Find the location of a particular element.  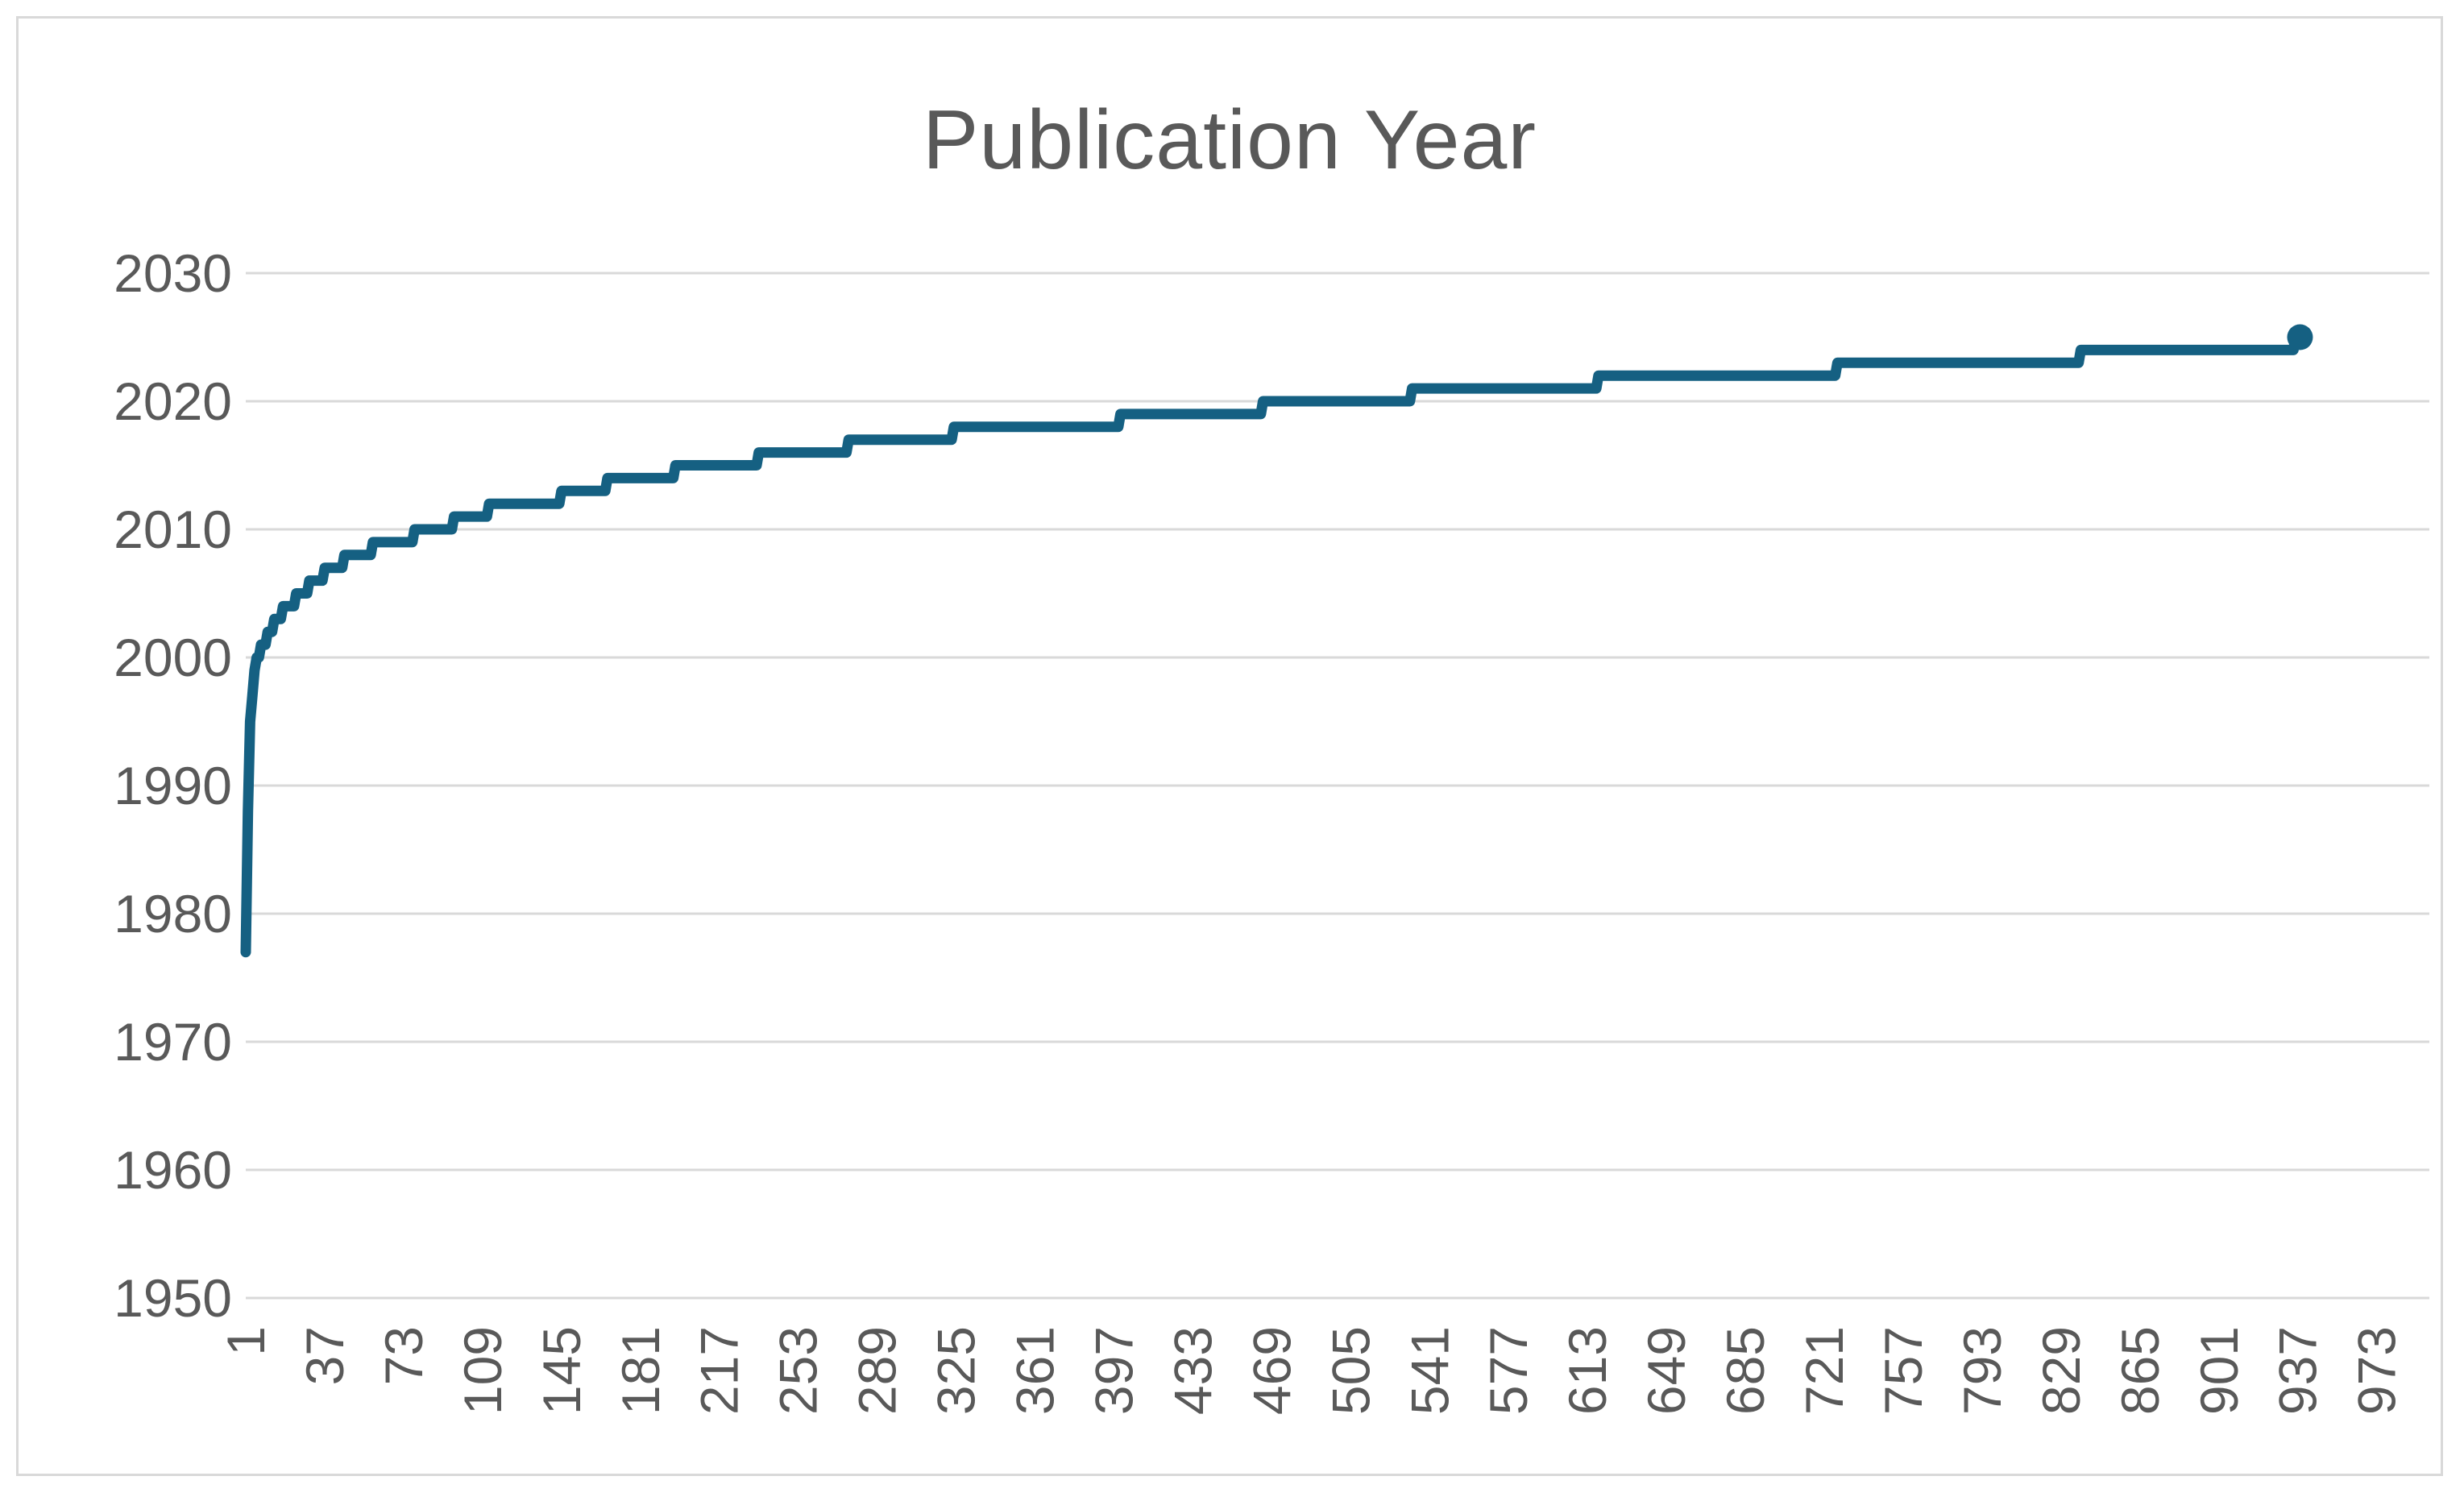

x-axis-tick-label: 181 is located at coordinates (640, 1371).